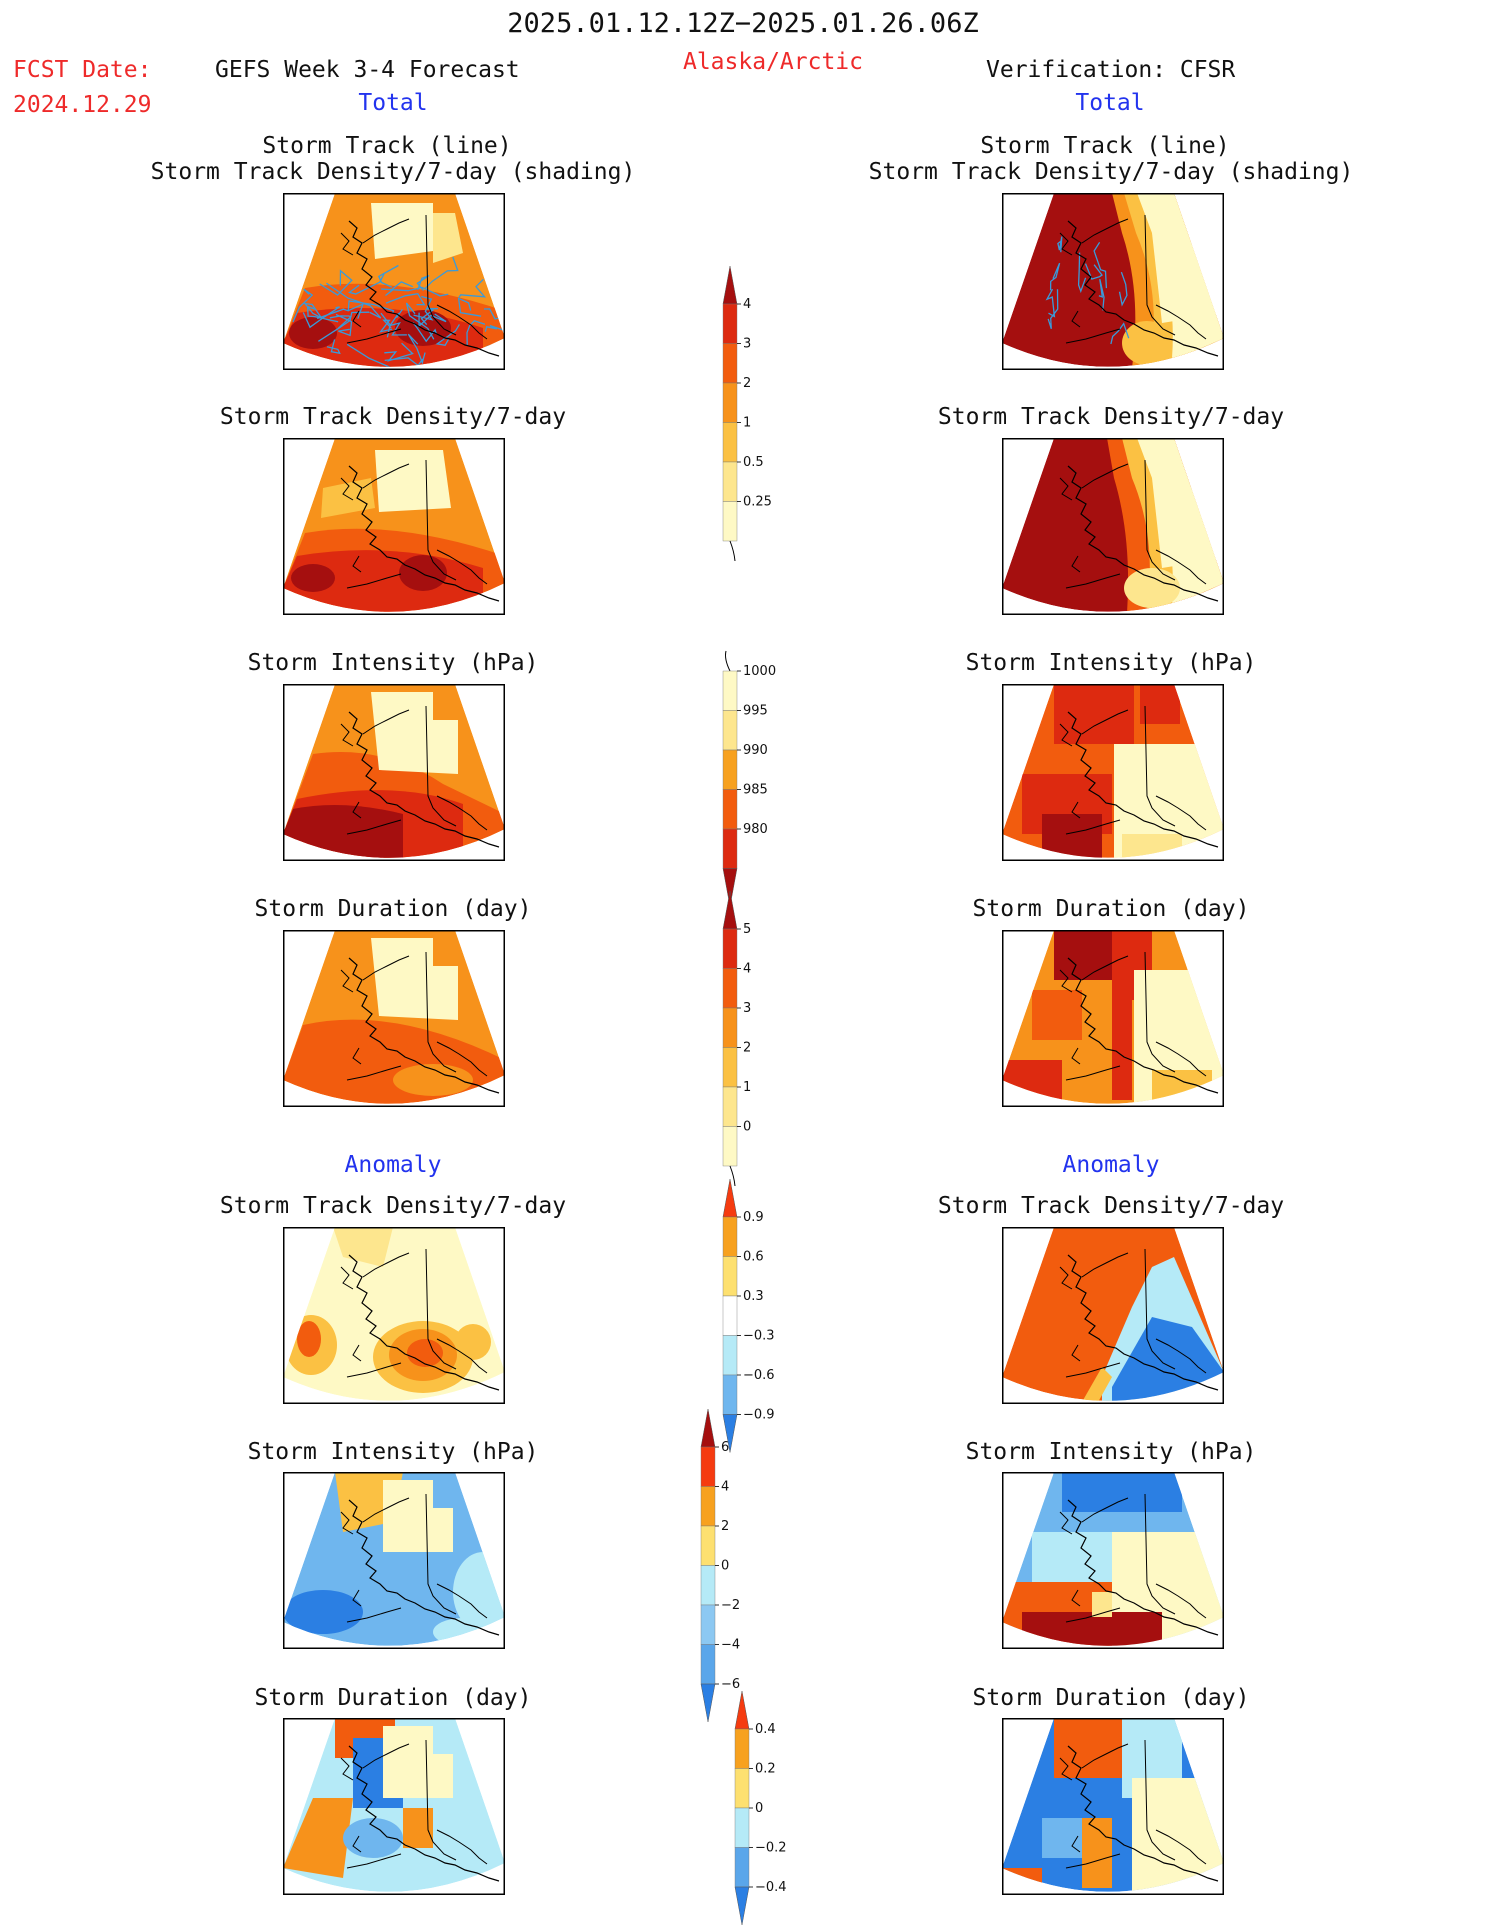 This screenshot has height=1930, width=1487. What do you see at coordinates (747, 383) in the screenshot?
I see `colorbar-tick-label: 2` at bounding box center [747, 383].